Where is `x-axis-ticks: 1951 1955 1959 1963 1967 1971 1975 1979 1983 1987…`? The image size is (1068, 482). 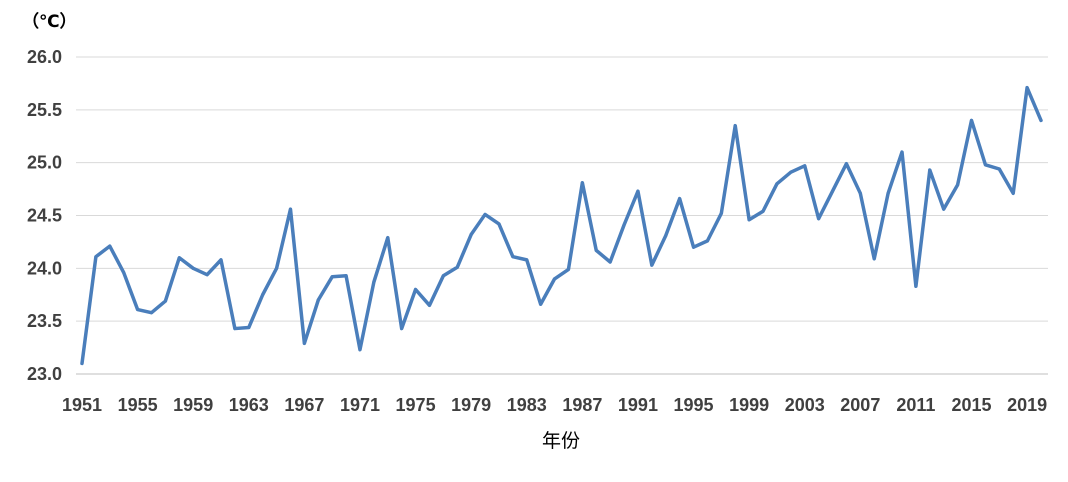
x-axis-ticks: 1951 1955 1959 1963 1967 1971 1975 1979 1983 1987… is located at coordinates (554, 405).